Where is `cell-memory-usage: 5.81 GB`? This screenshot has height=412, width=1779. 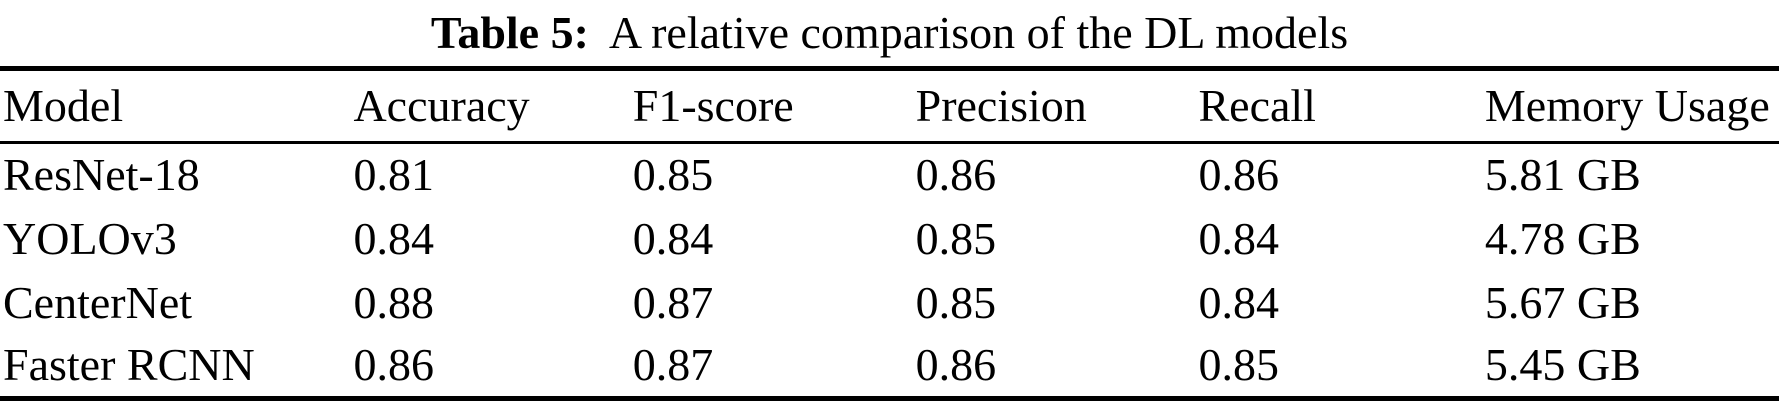 cell-memory-usage: 5.81 GB is located at coordinates (1562, 175).